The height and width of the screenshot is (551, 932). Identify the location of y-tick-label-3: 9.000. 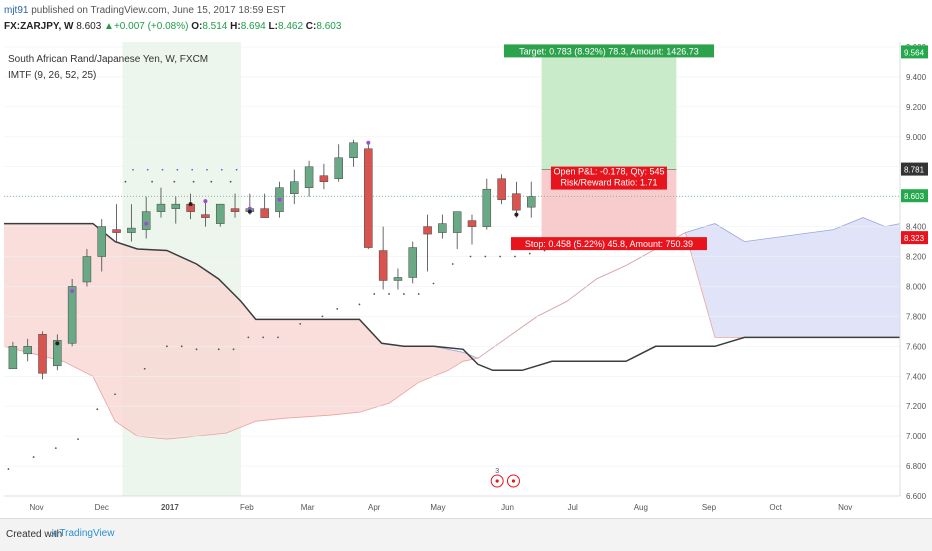
(916, 137).